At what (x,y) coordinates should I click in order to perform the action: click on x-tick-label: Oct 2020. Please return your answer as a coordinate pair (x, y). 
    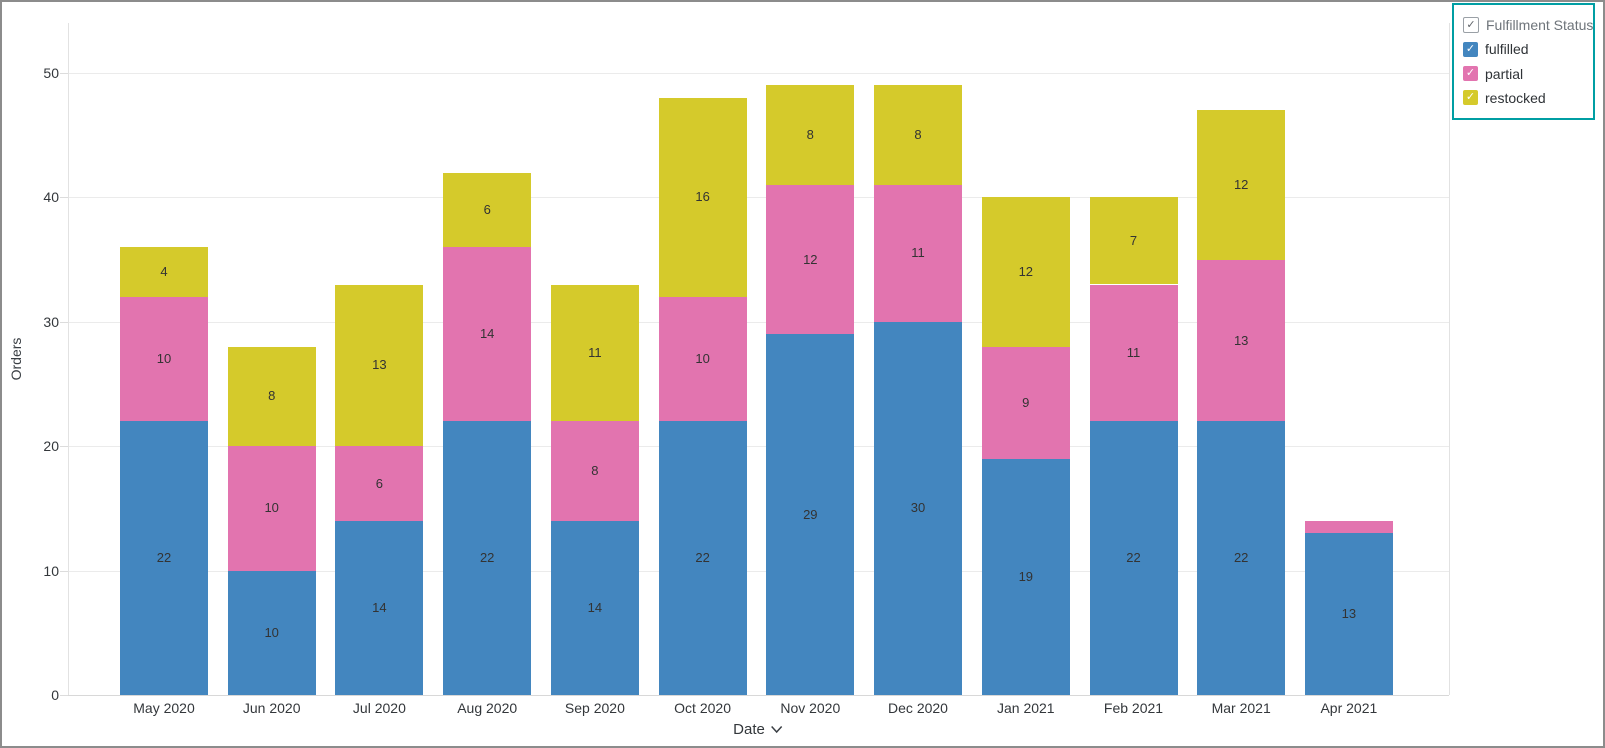
    Looking at the image, I should click on (702, 708).